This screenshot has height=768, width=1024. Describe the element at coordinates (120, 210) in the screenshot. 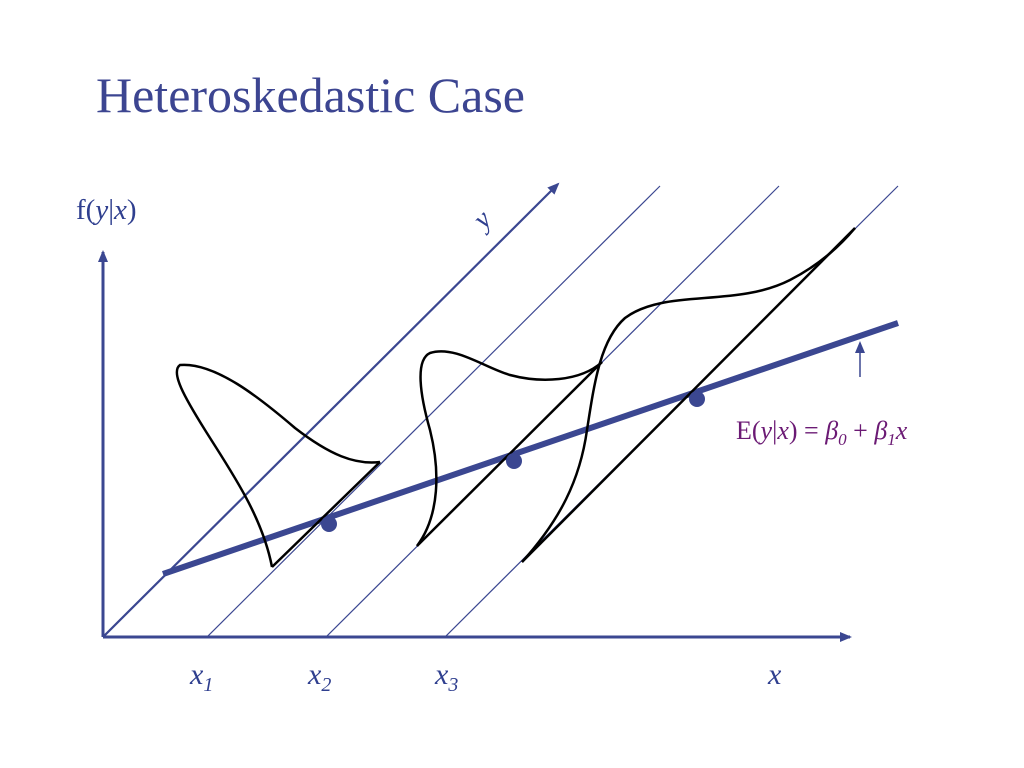

I see `fyx-x: x` at that location.